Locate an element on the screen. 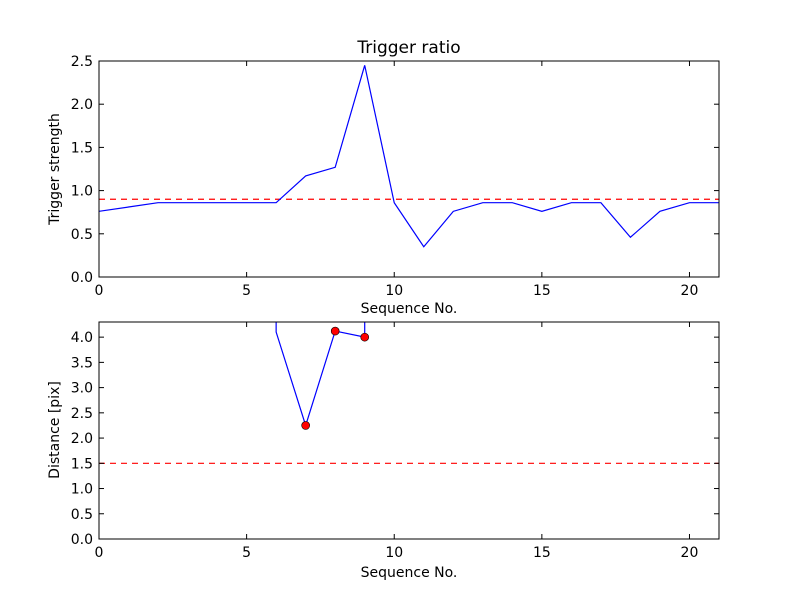  y-tick-label: 3.5 is located at coordinates (82, 363).